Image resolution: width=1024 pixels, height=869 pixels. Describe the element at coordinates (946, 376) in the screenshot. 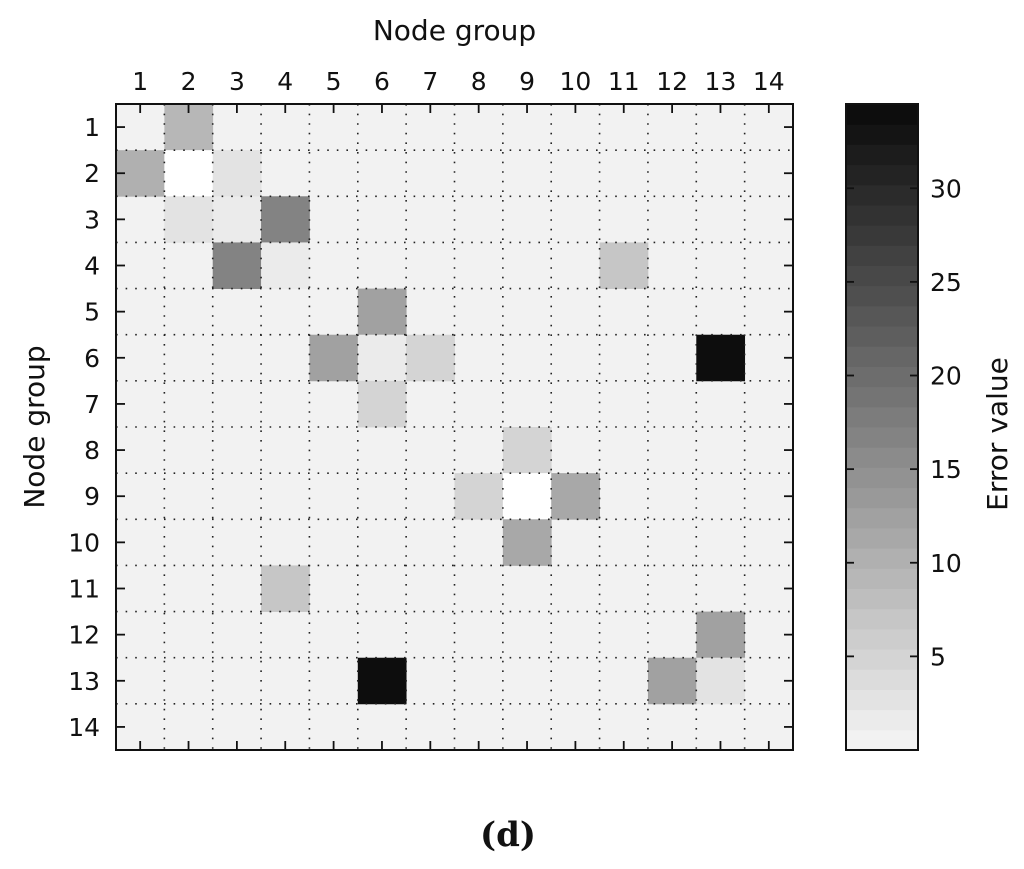

I see `colorbar-tick-label: 20` at that location.